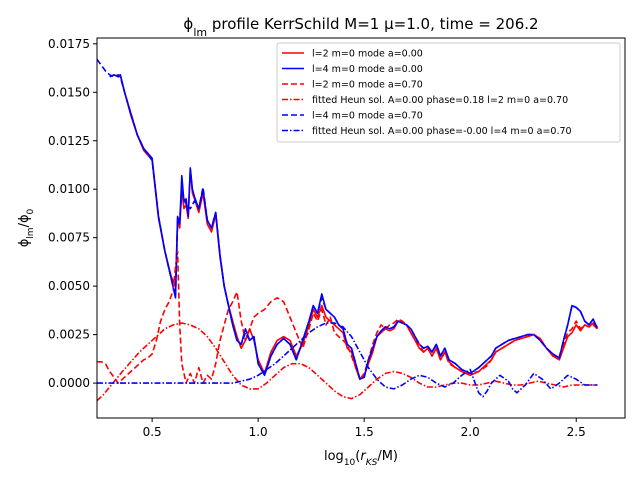  I want to click on legend-label: l=4 m=0 mode a=0.00, so click(367, 69).